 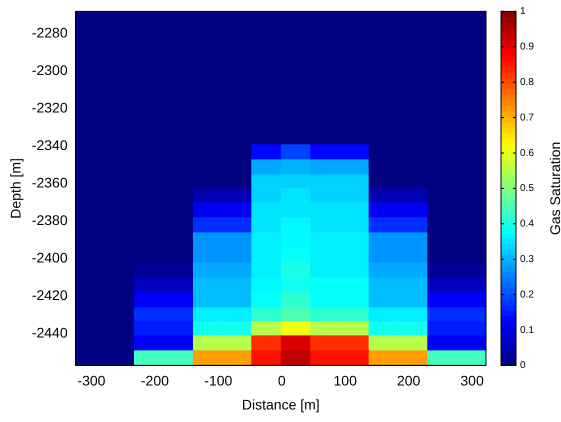 What do you see at coordinates (527, 153) in the screenshot?
I see `color-bar-label: 0.6` at bounding box center [527, 153].